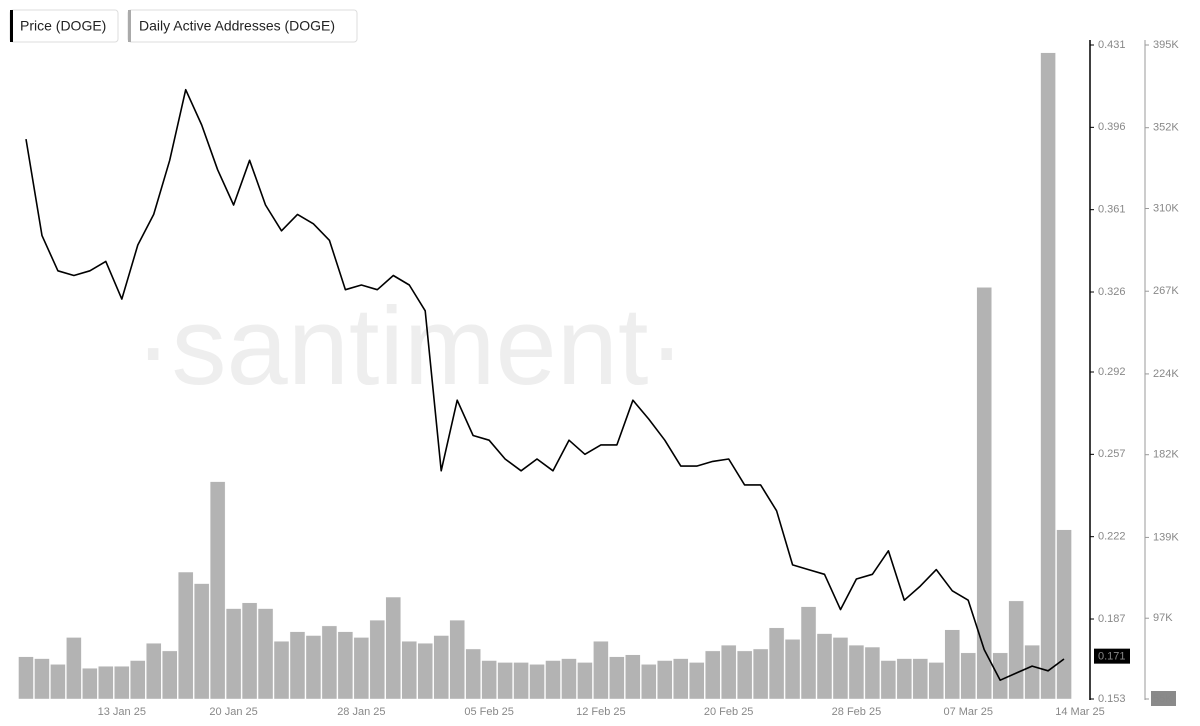  Describe the element at coordinates (1112, 45) in the screenshot. I see `y-tick-label: 0.431` at that location.